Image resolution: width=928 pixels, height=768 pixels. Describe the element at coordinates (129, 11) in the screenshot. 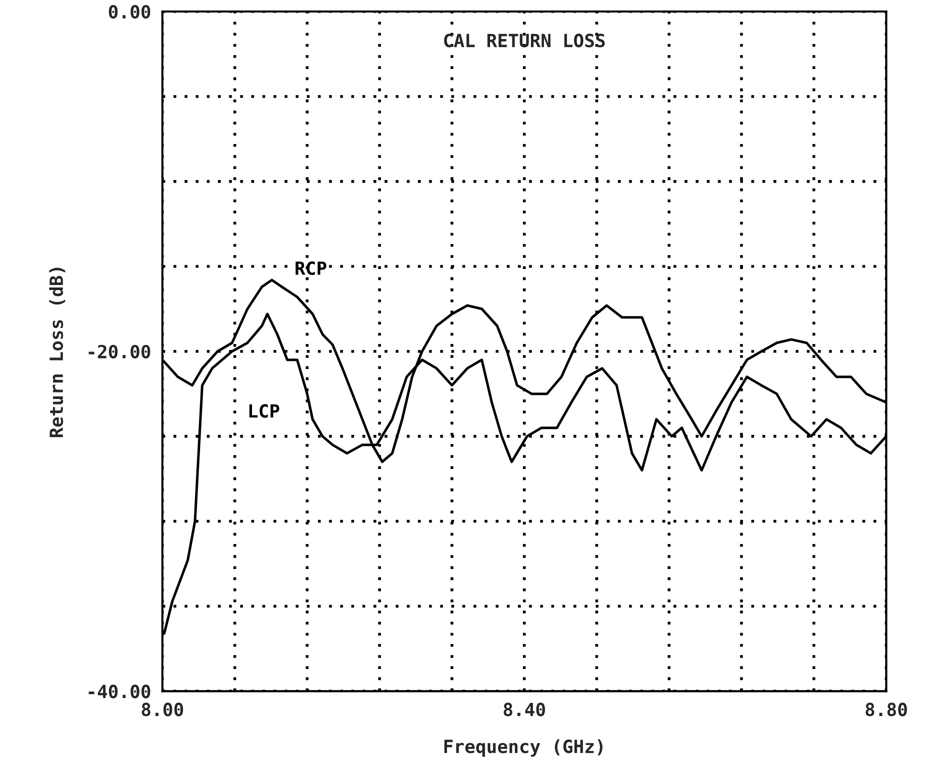

I see `y-tick-label: 0.00` at that location.